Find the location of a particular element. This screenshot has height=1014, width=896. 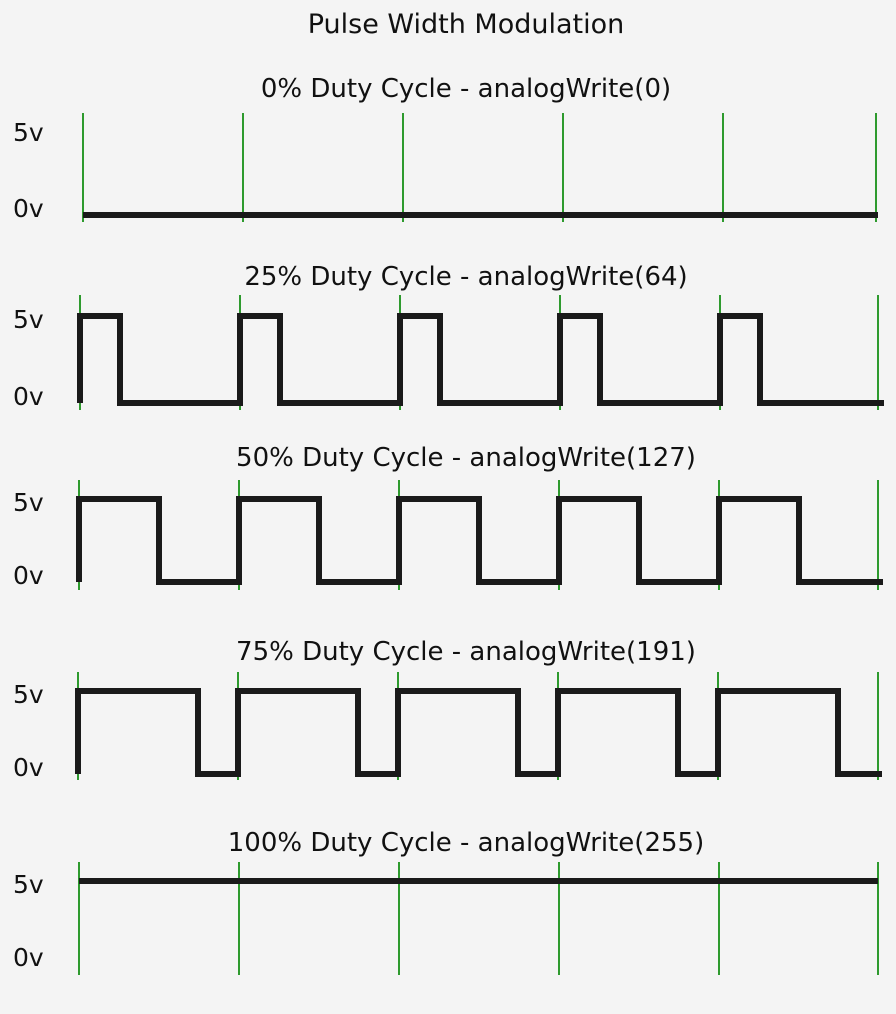

panel-title: 0% Duty Cycle - analogWrite(0) is located at coordinates (466, 89).